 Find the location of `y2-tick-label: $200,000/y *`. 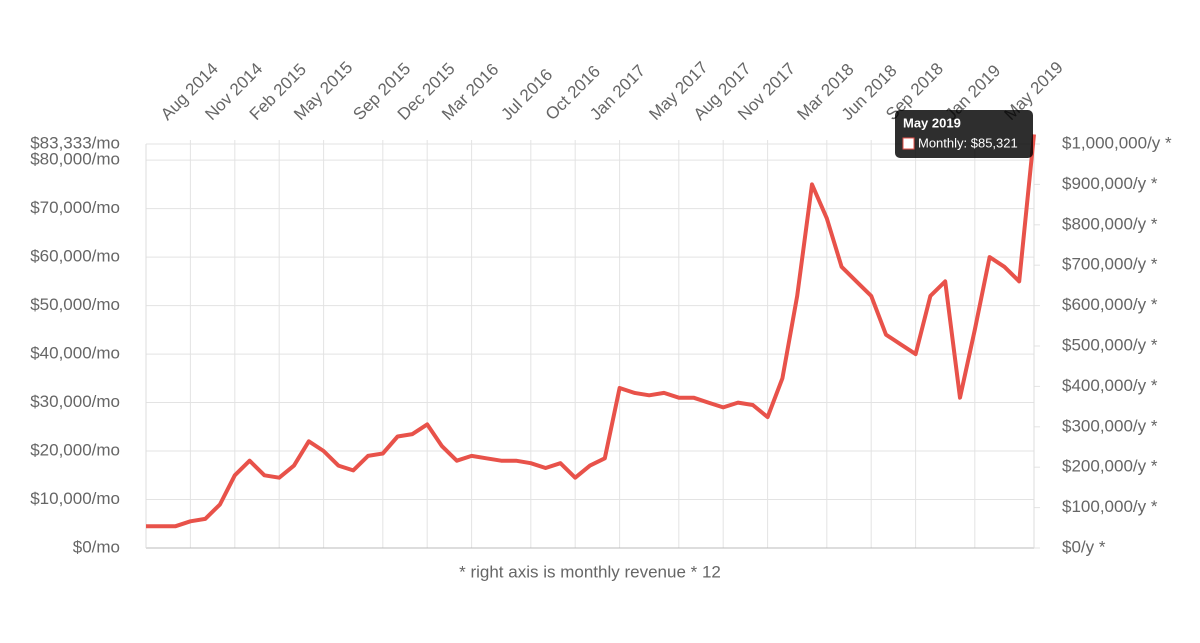

y2-tick-label: $200,000/y * is located at coordinates (1110, 466).